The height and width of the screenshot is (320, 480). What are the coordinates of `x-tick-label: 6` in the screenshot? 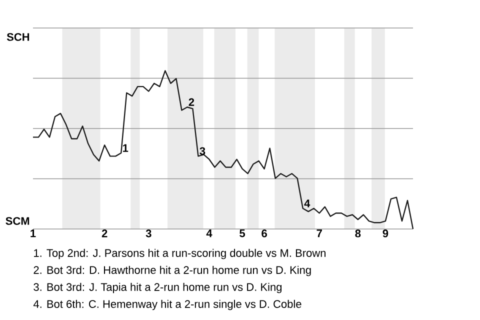 It's located at (264, 234).